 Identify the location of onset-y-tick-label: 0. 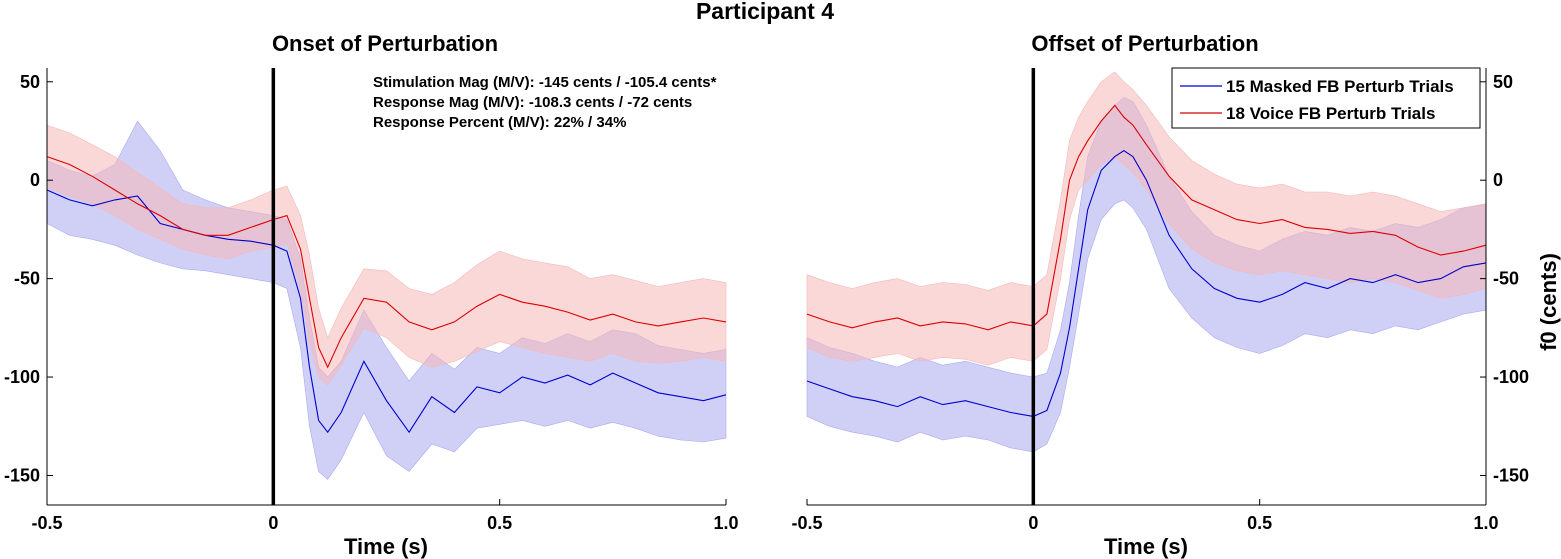
(35, 180).